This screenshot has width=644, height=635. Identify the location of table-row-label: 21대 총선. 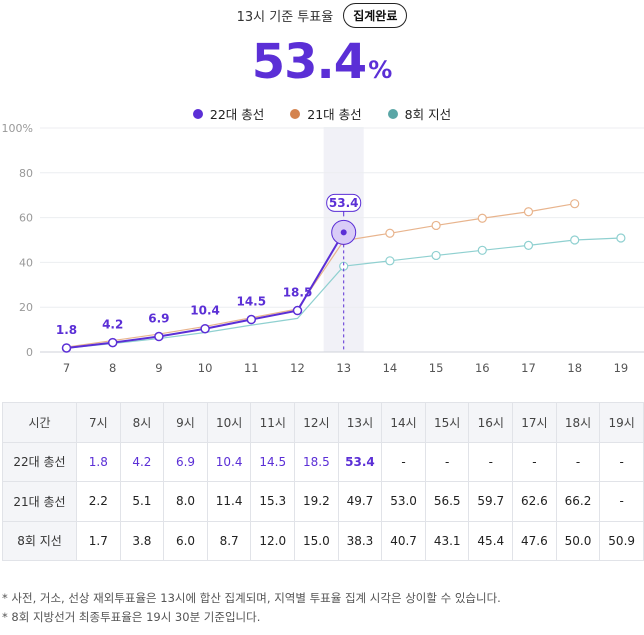
(39, 501).